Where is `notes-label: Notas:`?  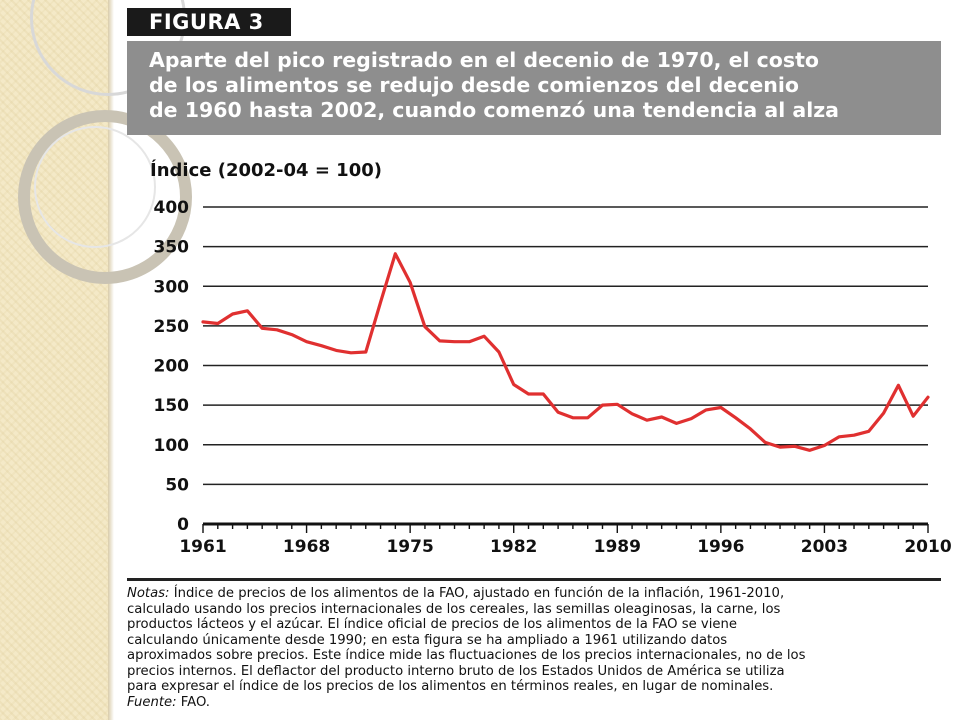
notes-label: Notas: is located at coordinates (148, 593).